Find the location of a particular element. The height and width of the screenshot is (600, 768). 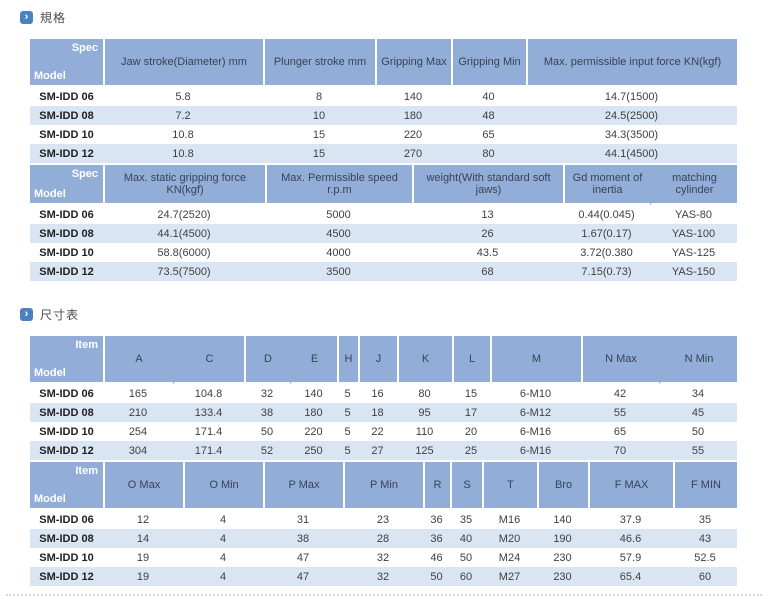

value-cell: 52.5 is located at coordinates (705, 557).